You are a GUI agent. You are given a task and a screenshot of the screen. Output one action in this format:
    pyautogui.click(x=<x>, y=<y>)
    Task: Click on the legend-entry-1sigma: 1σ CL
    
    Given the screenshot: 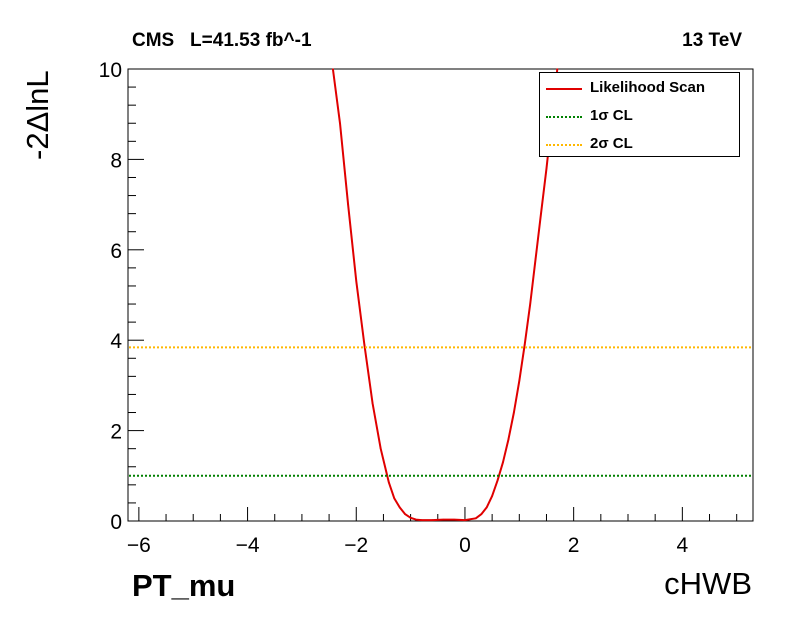 What is the action you would take?
    pyautogui.click(x=639, y=117)
    